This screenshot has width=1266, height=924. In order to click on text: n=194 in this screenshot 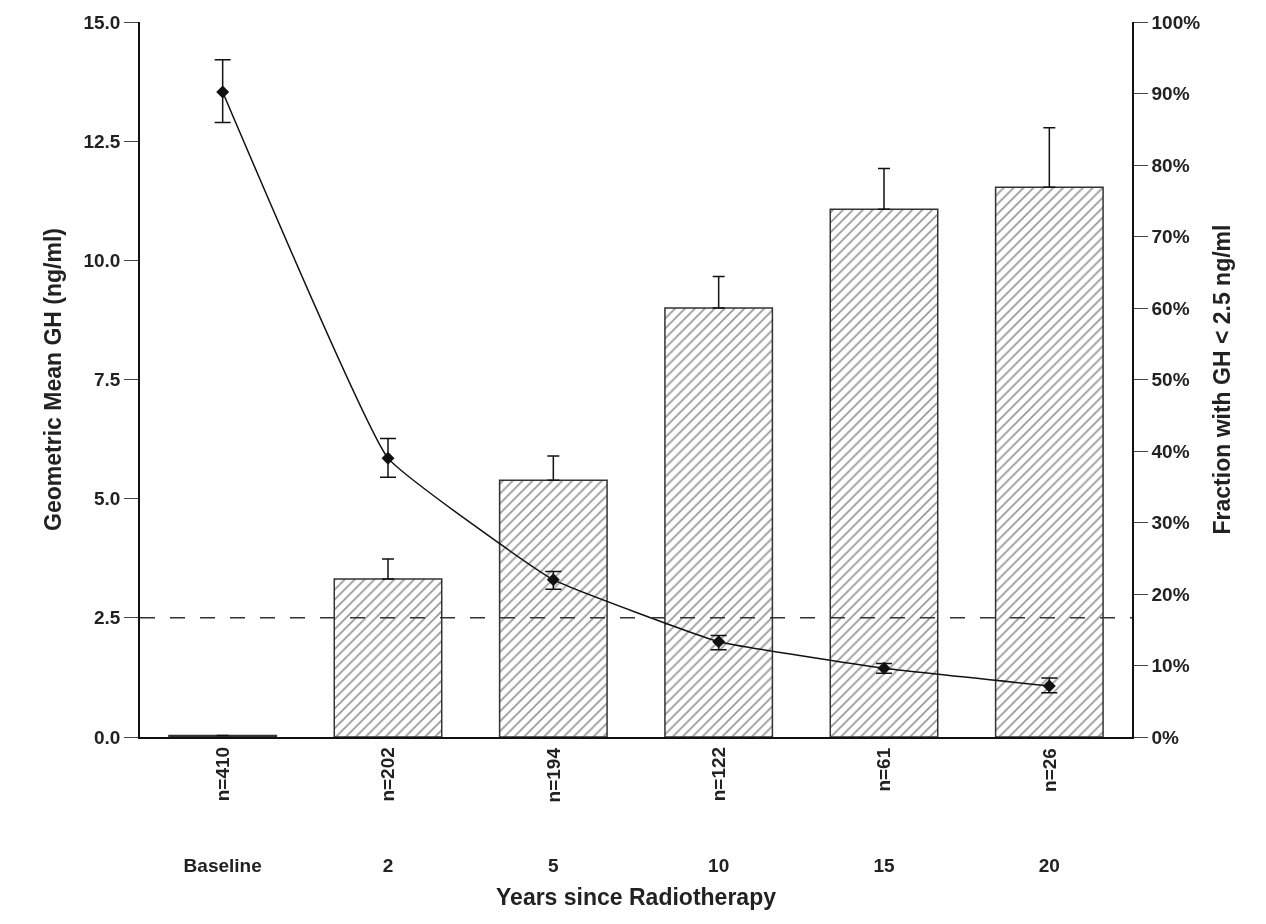, I will do `click(554, 775)`.